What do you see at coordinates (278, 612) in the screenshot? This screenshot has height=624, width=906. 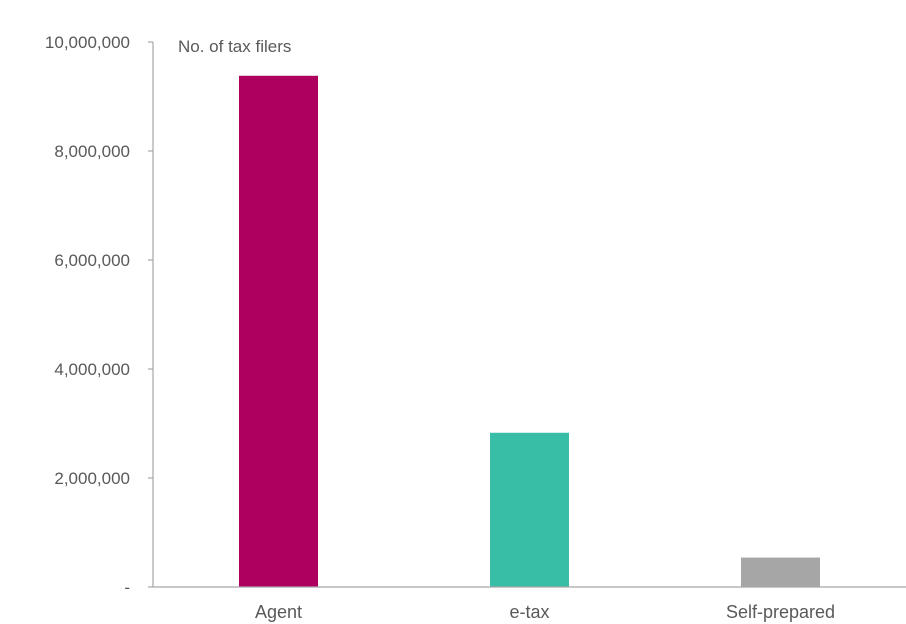 I see `x-category-label: Agent` at bounding box center [278, 612].